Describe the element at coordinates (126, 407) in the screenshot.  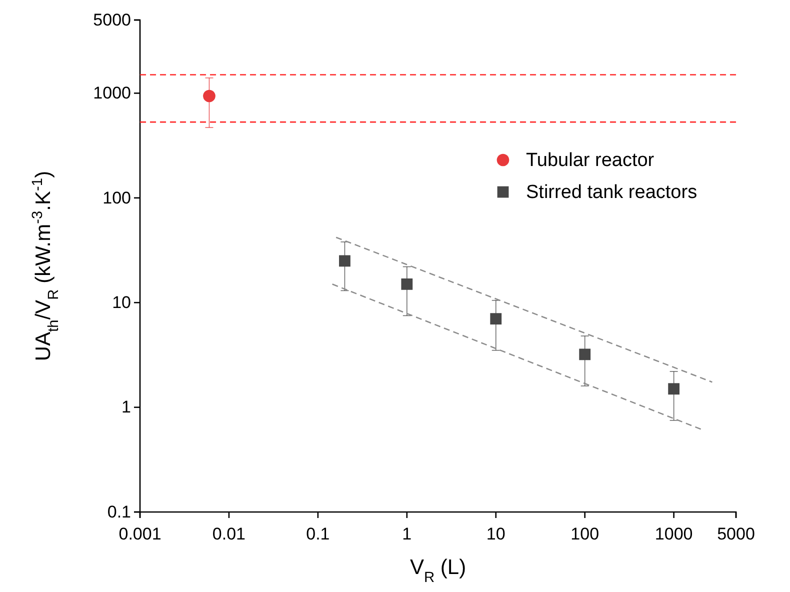
I see `y-tick-label: 1` at that location.